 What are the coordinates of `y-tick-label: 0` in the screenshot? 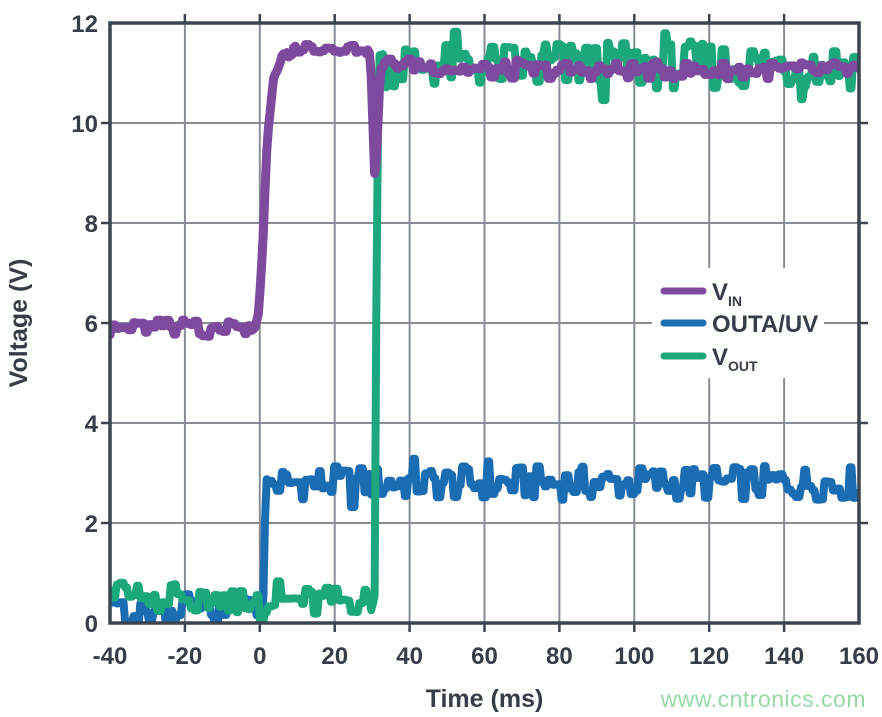 It's located at (91, 624).